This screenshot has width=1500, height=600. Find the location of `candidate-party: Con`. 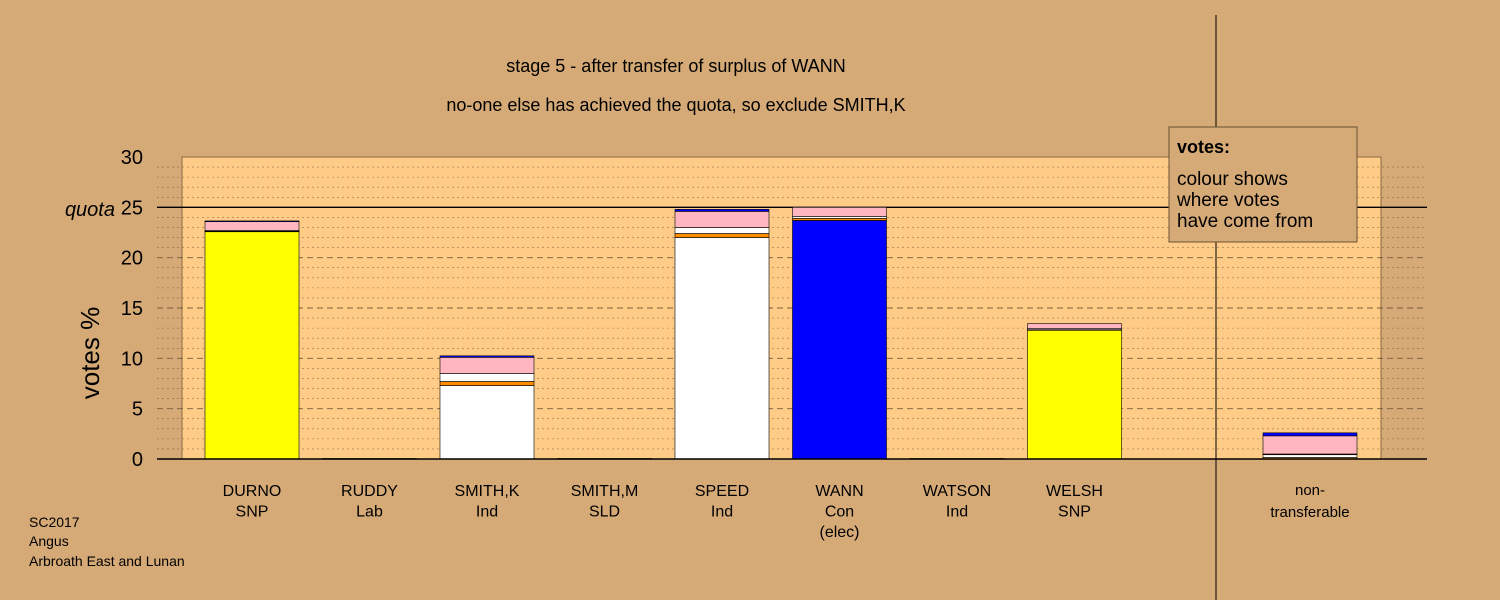

candidate-party: Con is located at coordinates (839, 512).